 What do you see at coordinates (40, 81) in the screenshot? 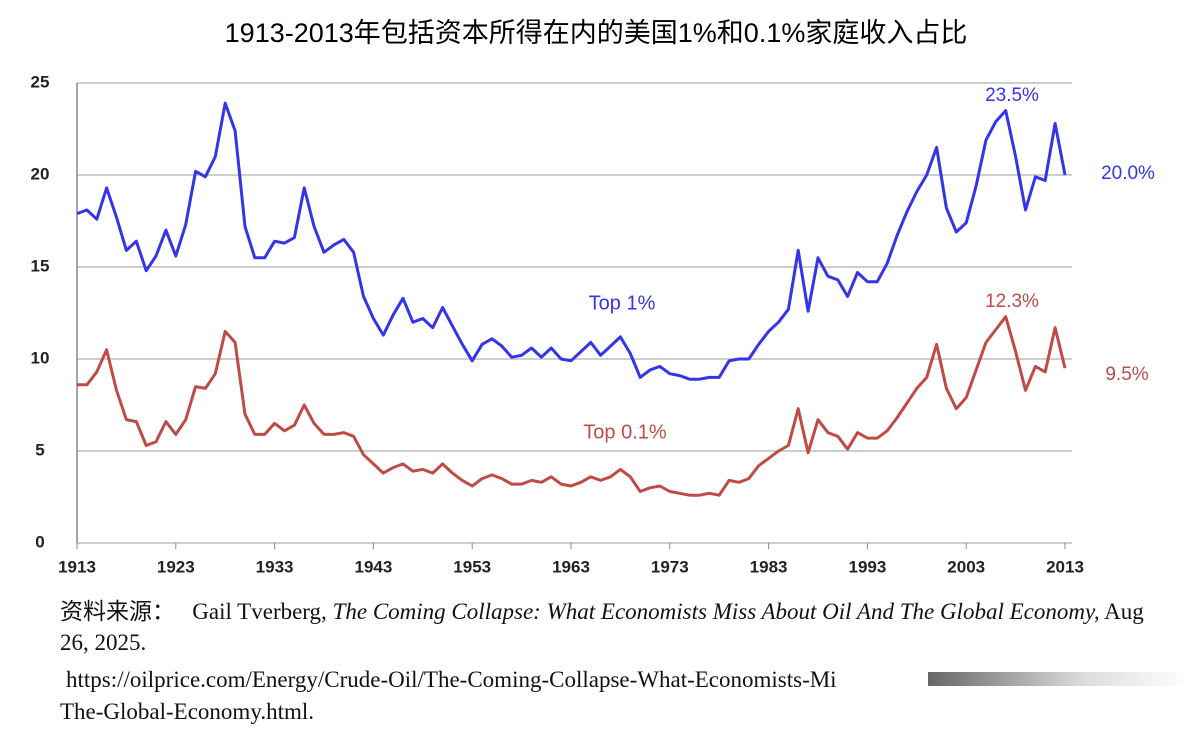
I see `y-tick-label: 25` at bounding box center [40, 81].